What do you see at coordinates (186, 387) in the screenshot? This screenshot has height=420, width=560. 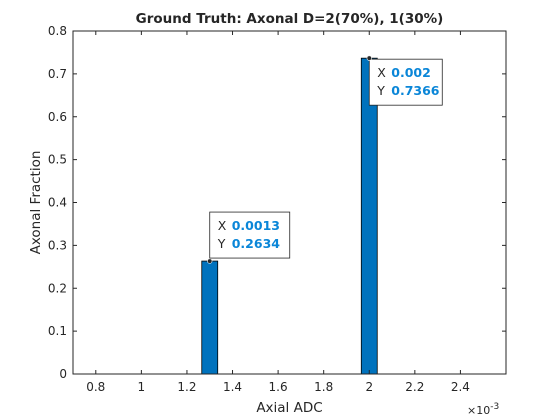 I see `x-tick-label: 1.2` at bounding box center [186, 387].